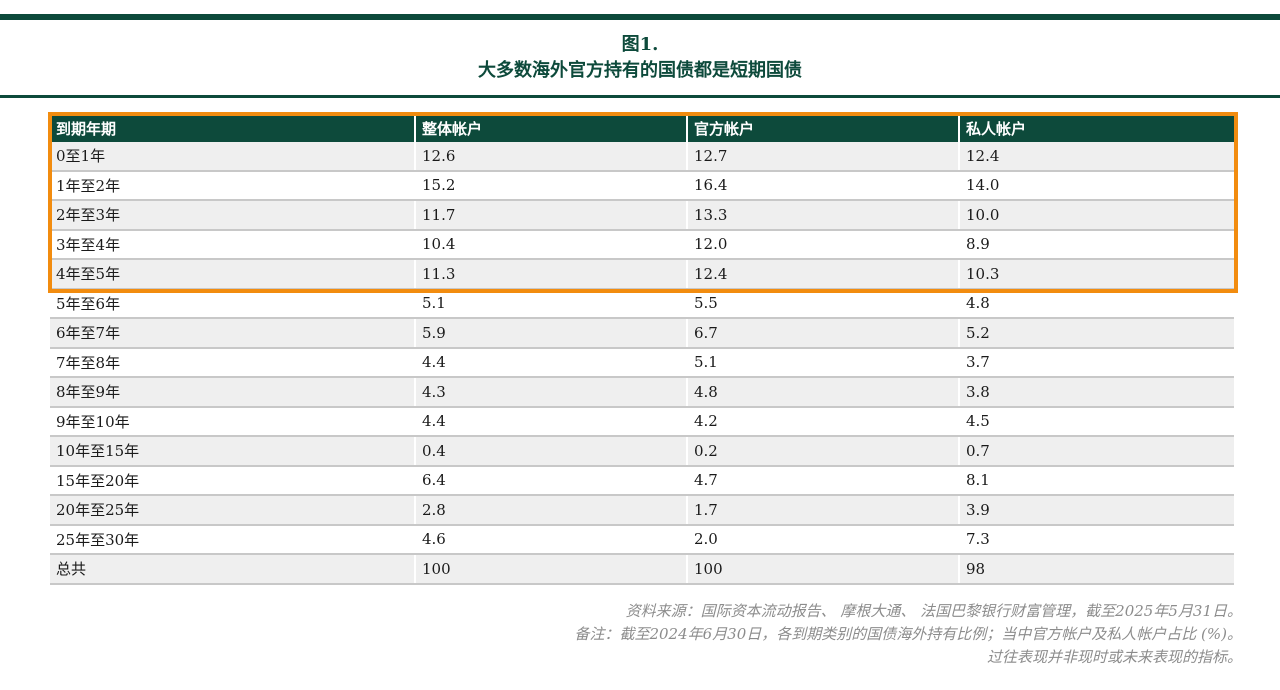 The height and width of the screenshot is (690, 1280). Describe the element at coordinates (233, 510) in the screenshot. I see `cell-maturity: 20年至25年` at that location.